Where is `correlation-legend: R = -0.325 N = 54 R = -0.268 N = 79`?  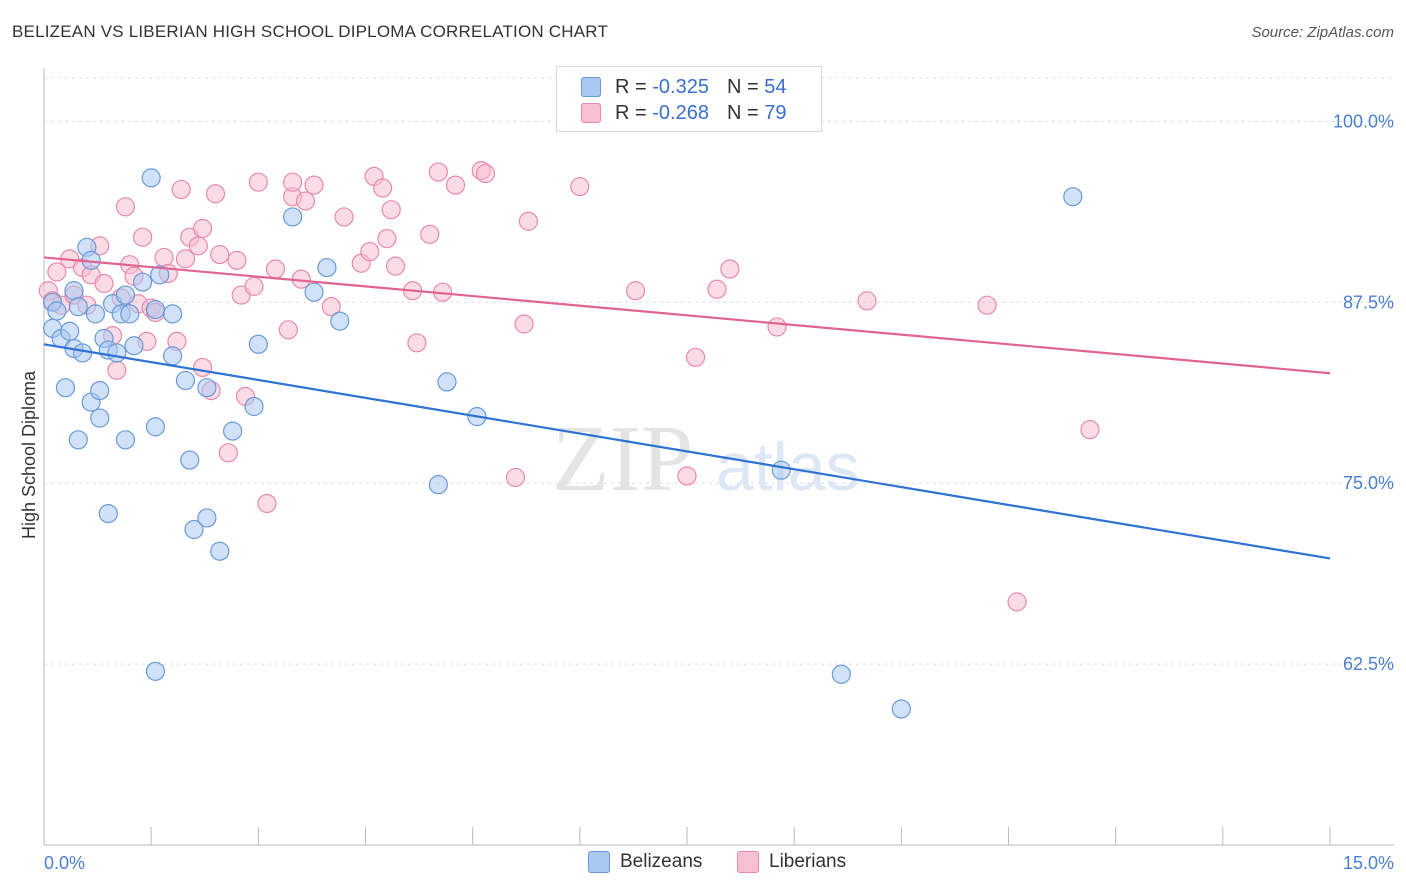 correlation-legend: R = -0.325 N = 54 R = -0.268 N = 79 is located at coordinates (689, 99).